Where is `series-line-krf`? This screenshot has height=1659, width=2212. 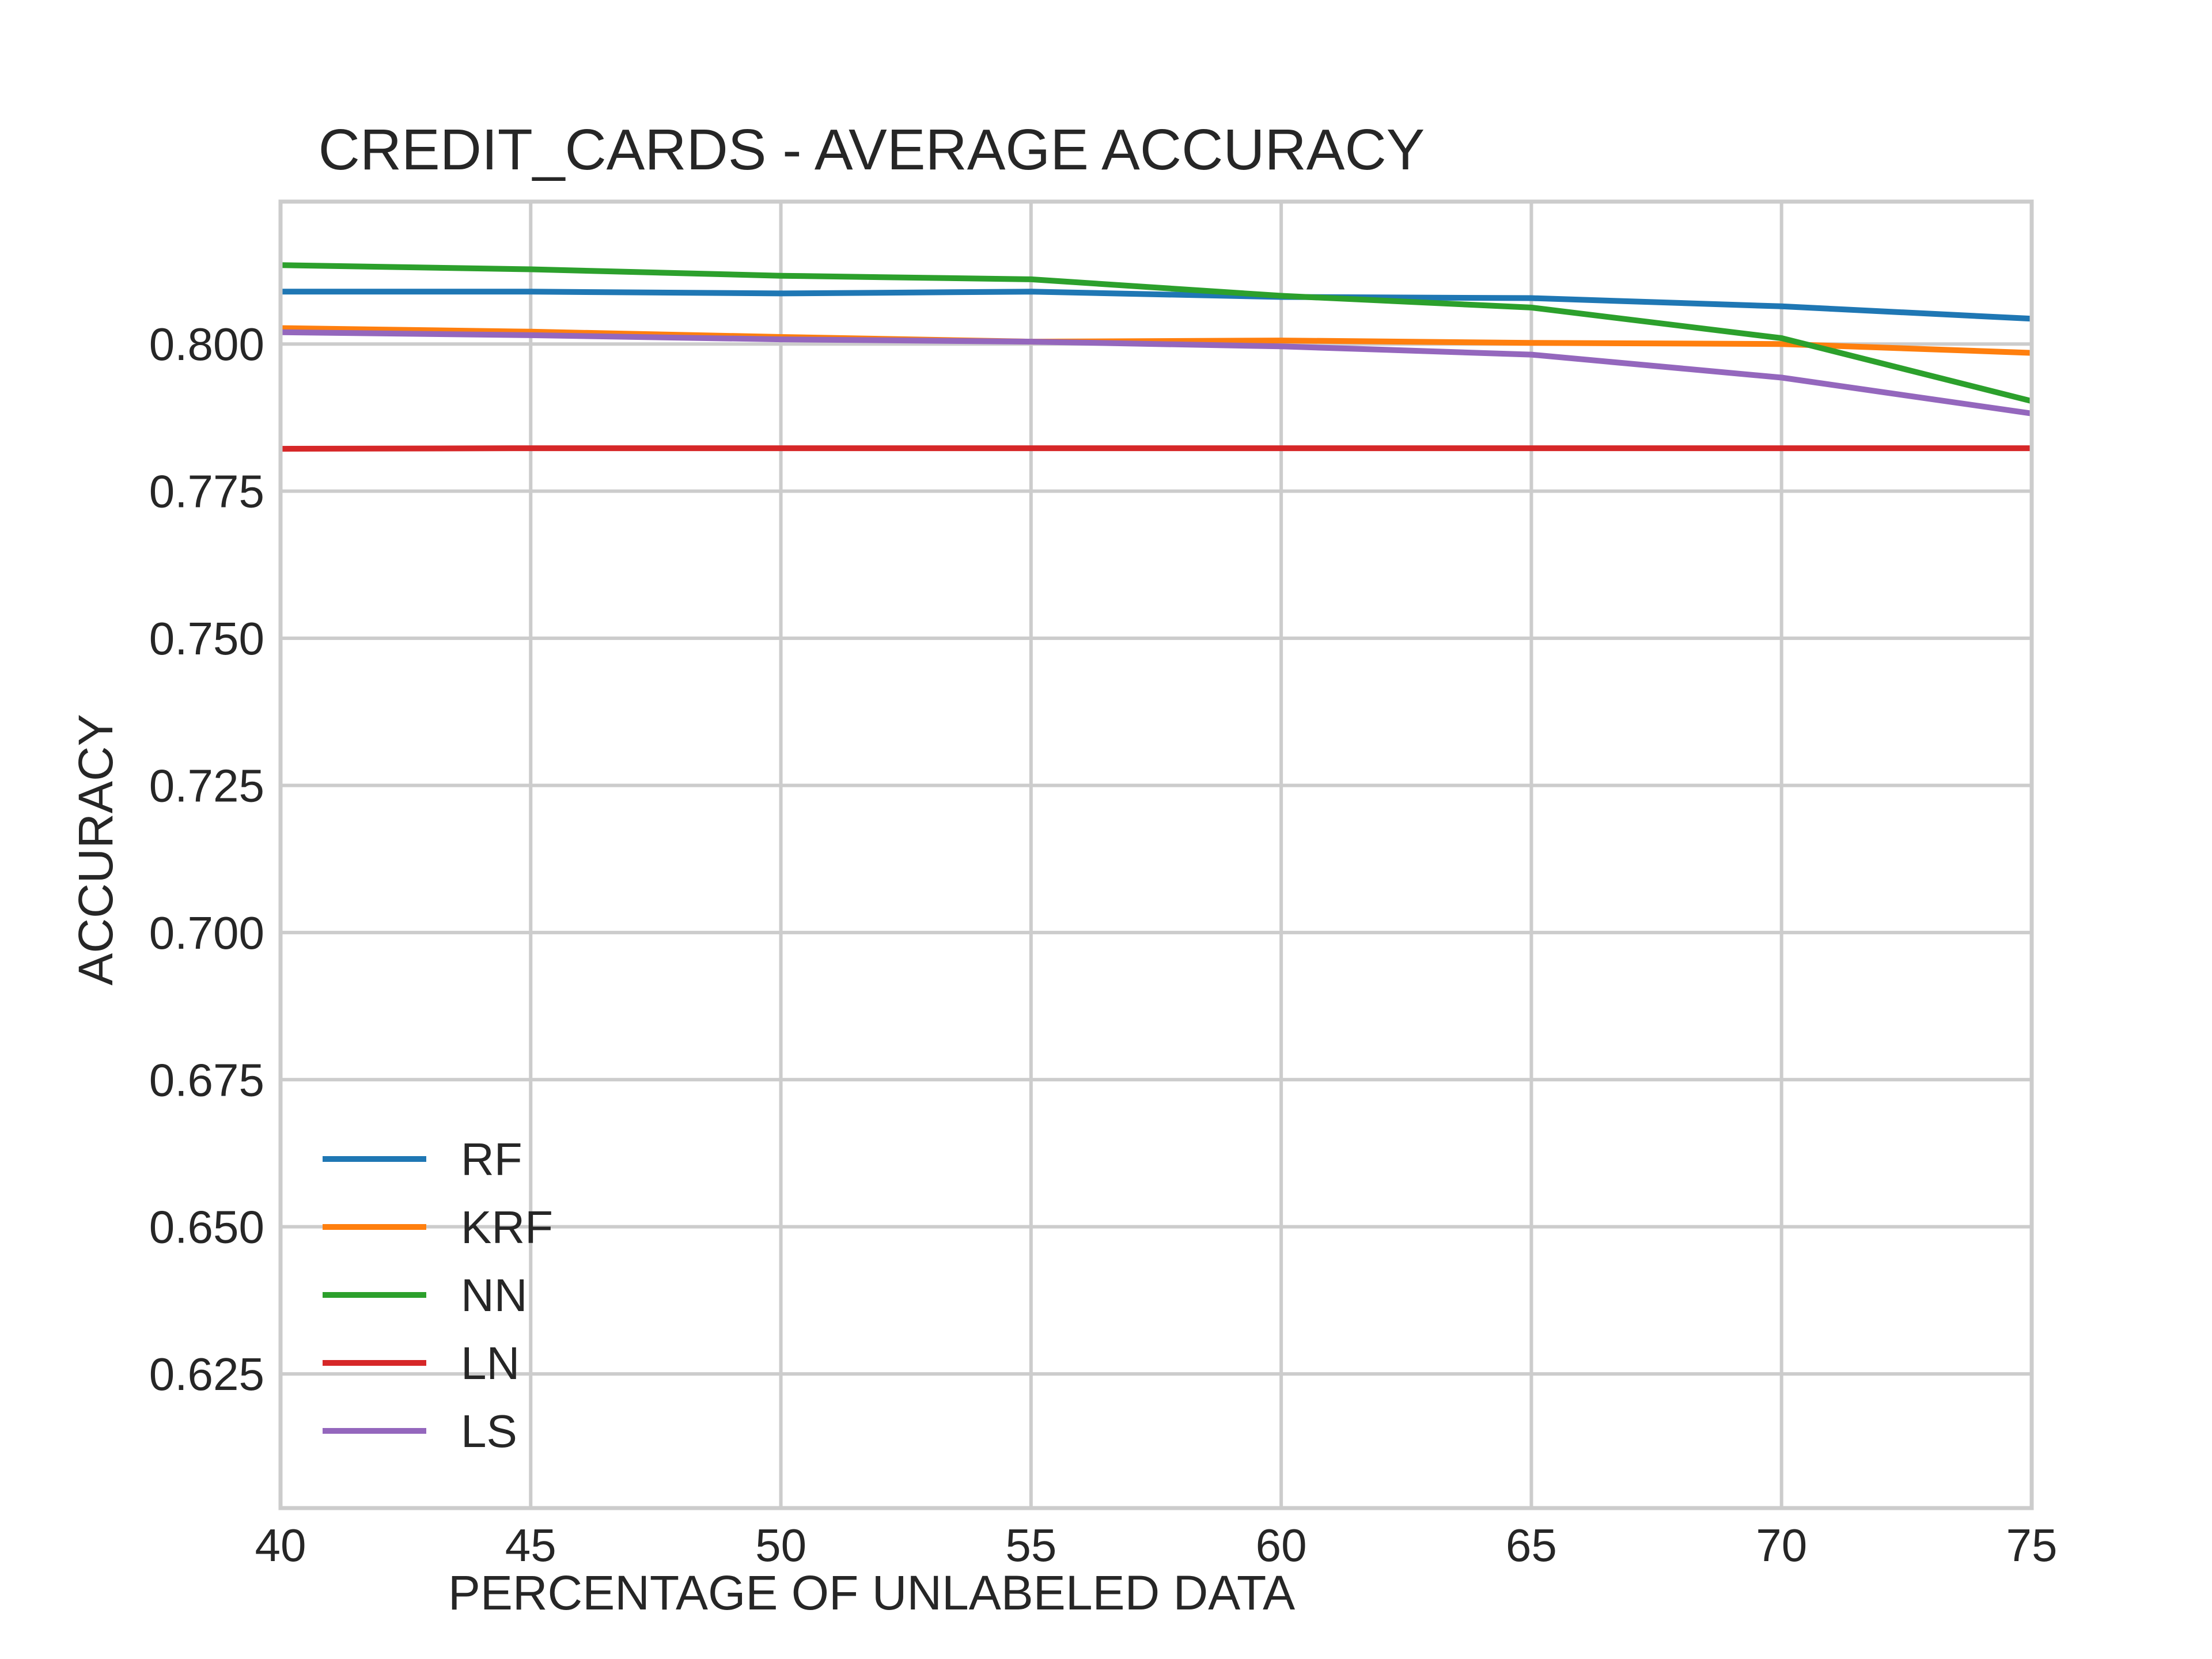
series-line-krf is located at coordinates (1156, 340).